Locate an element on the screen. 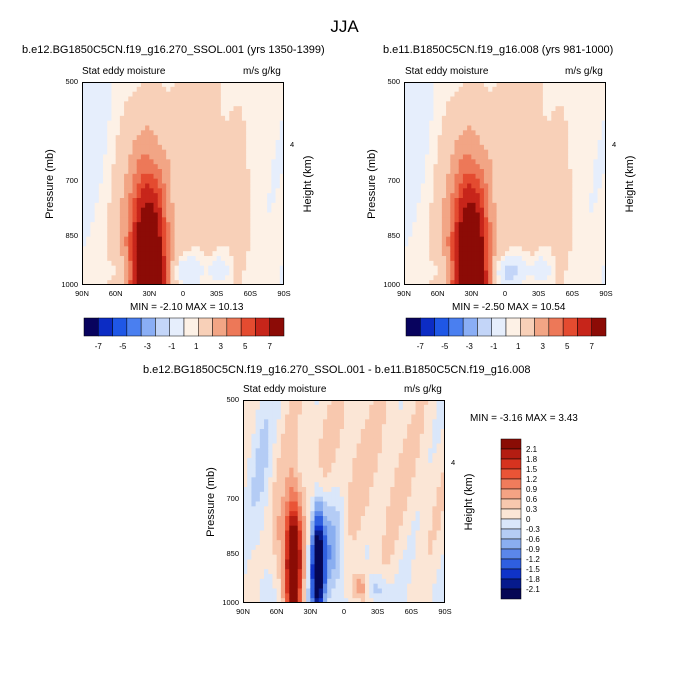  panel1-left-label: Stat eddy moisture is located at coordinates (124, 71).